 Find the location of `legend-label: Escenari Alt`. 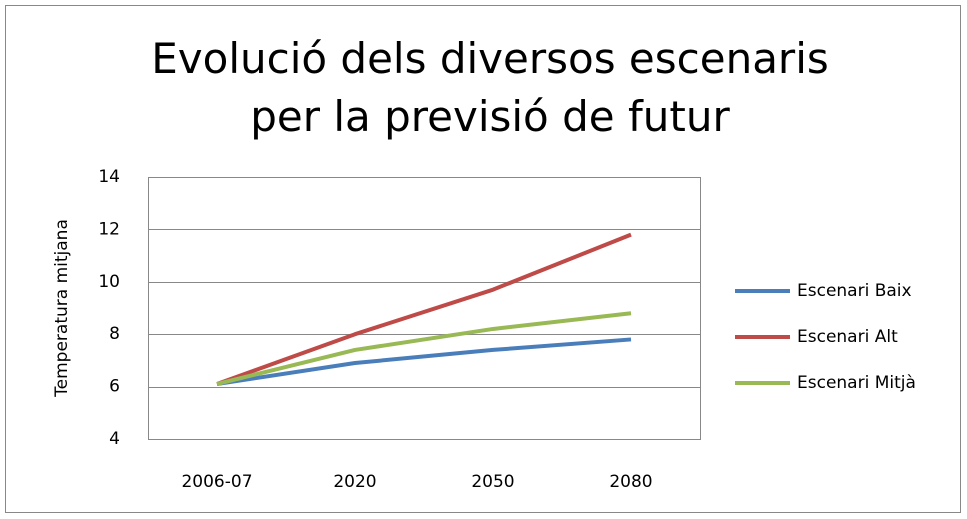

legend-label: Escenari Alt is located at coordinates (847, 337).